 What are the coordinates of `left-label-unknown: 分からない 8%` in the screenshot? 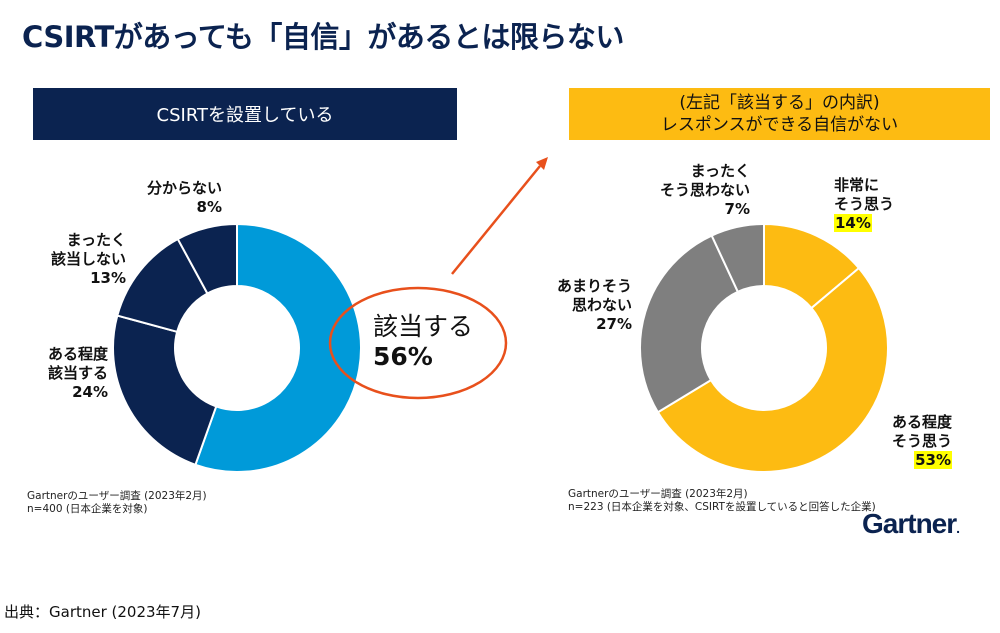 It's located at (175, 198).